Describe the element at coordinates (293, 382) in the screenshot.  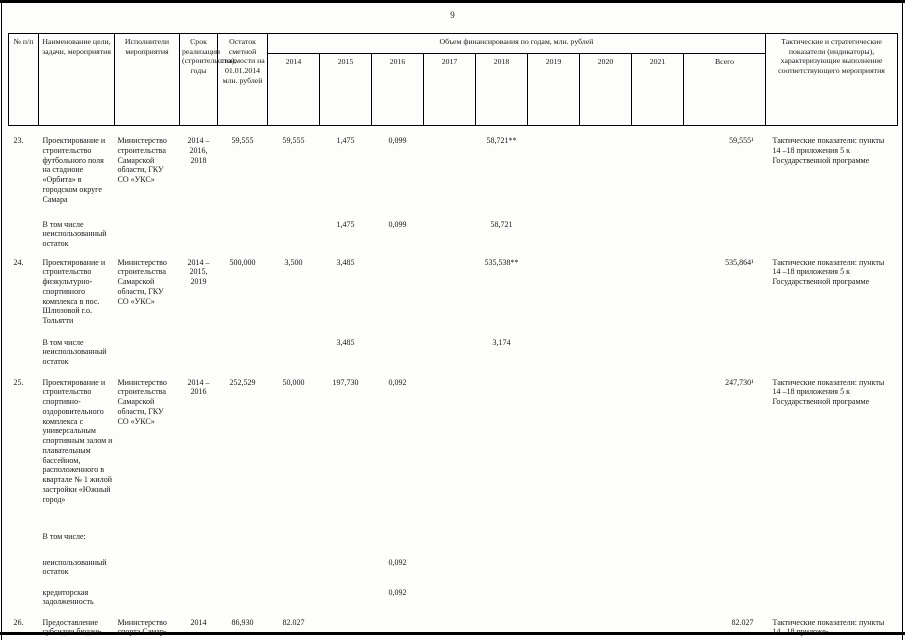
I see `cell-2014: 50,000` at that location.